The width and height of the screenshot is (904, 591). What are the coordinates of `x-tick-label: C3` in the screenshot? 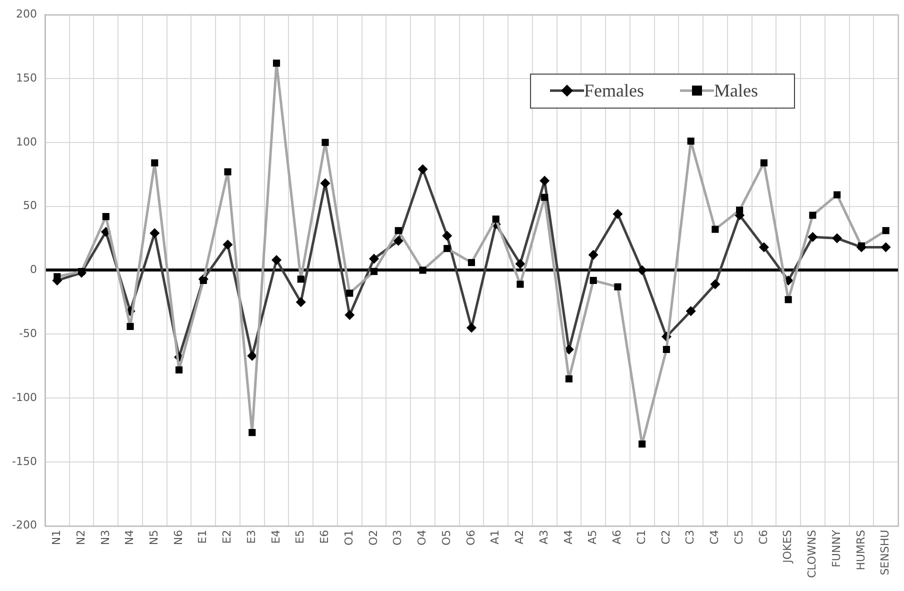 It's located at (690, 537).